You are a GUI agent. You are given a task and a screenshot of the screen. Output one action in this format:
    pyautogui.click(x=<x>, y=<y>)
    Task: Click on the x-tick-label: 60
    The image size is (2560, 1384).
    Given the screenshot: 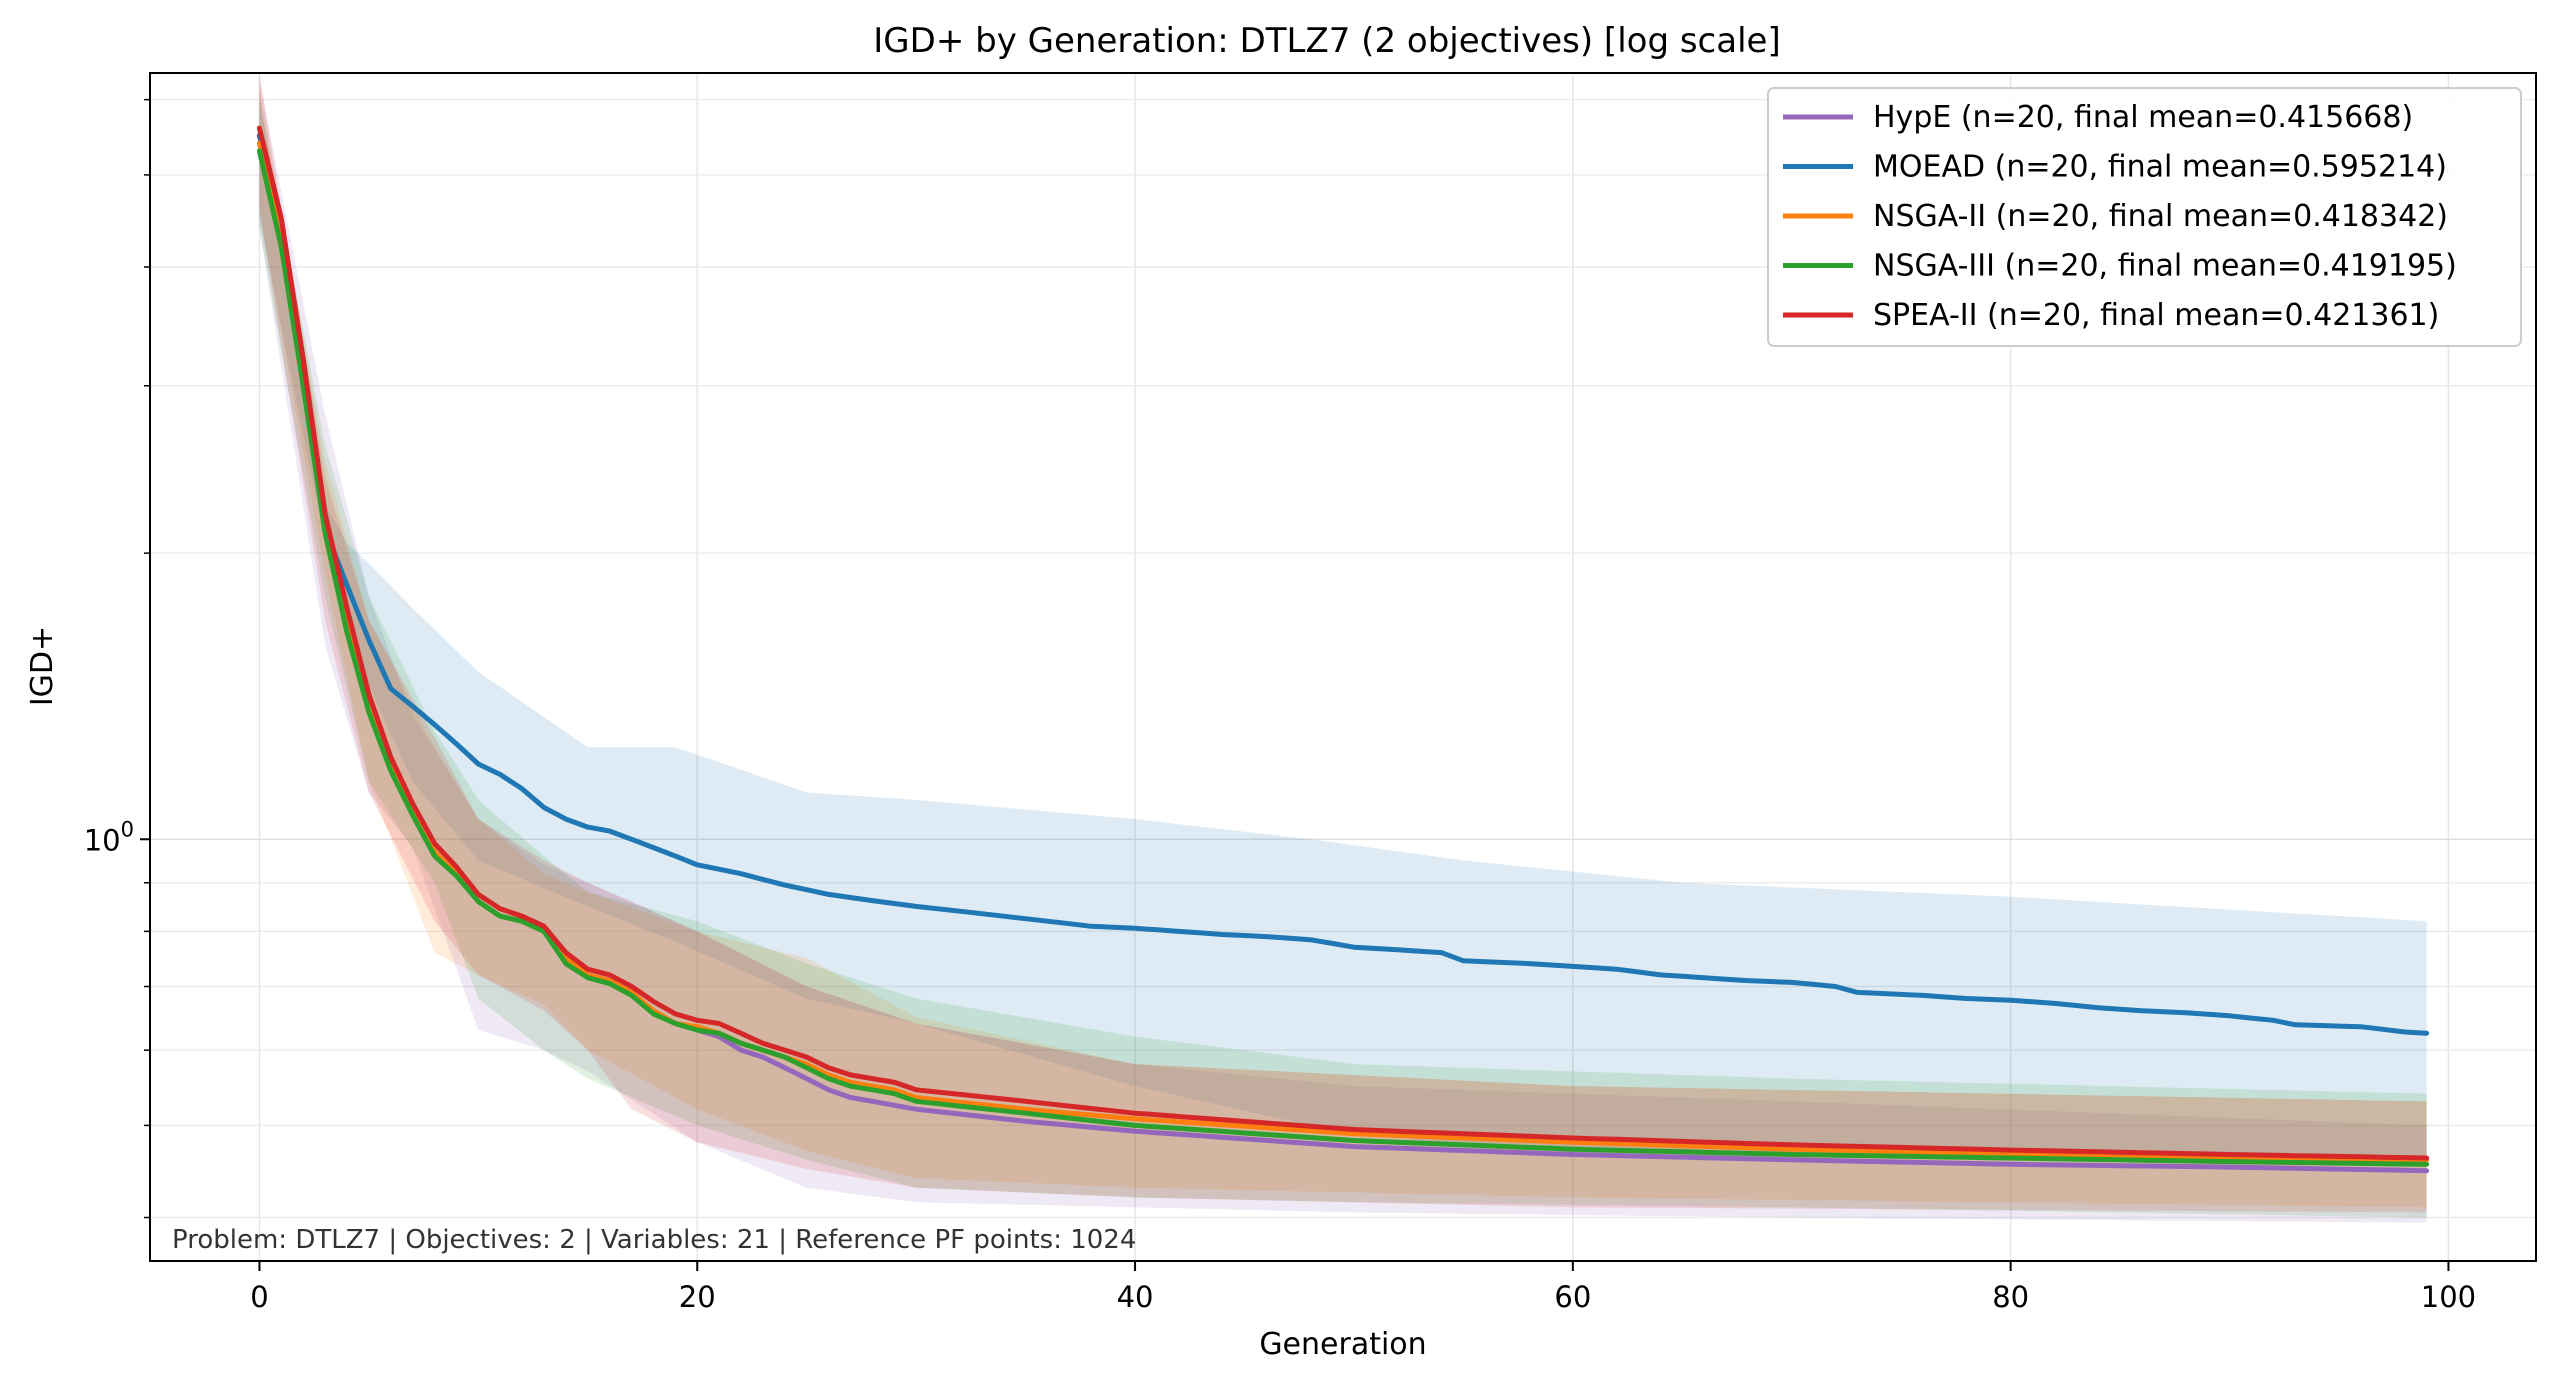 What is the action you would take?
    pyautogui.click(x=1572, y=1297)
    